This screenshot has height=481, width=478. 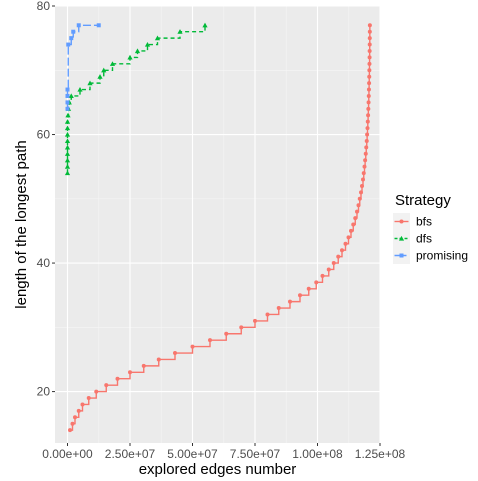 I want to click on x-tick-label: 7.50e+07, so click(x=255, y=454).